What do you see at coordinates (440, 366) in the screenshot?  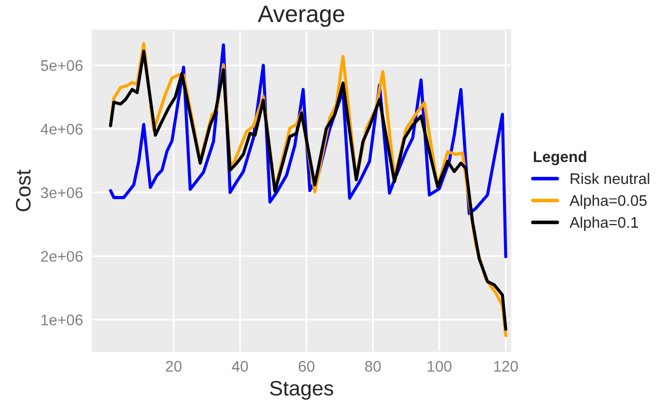 I see `x-tick-label: 100` at bounding box center [440, 366].